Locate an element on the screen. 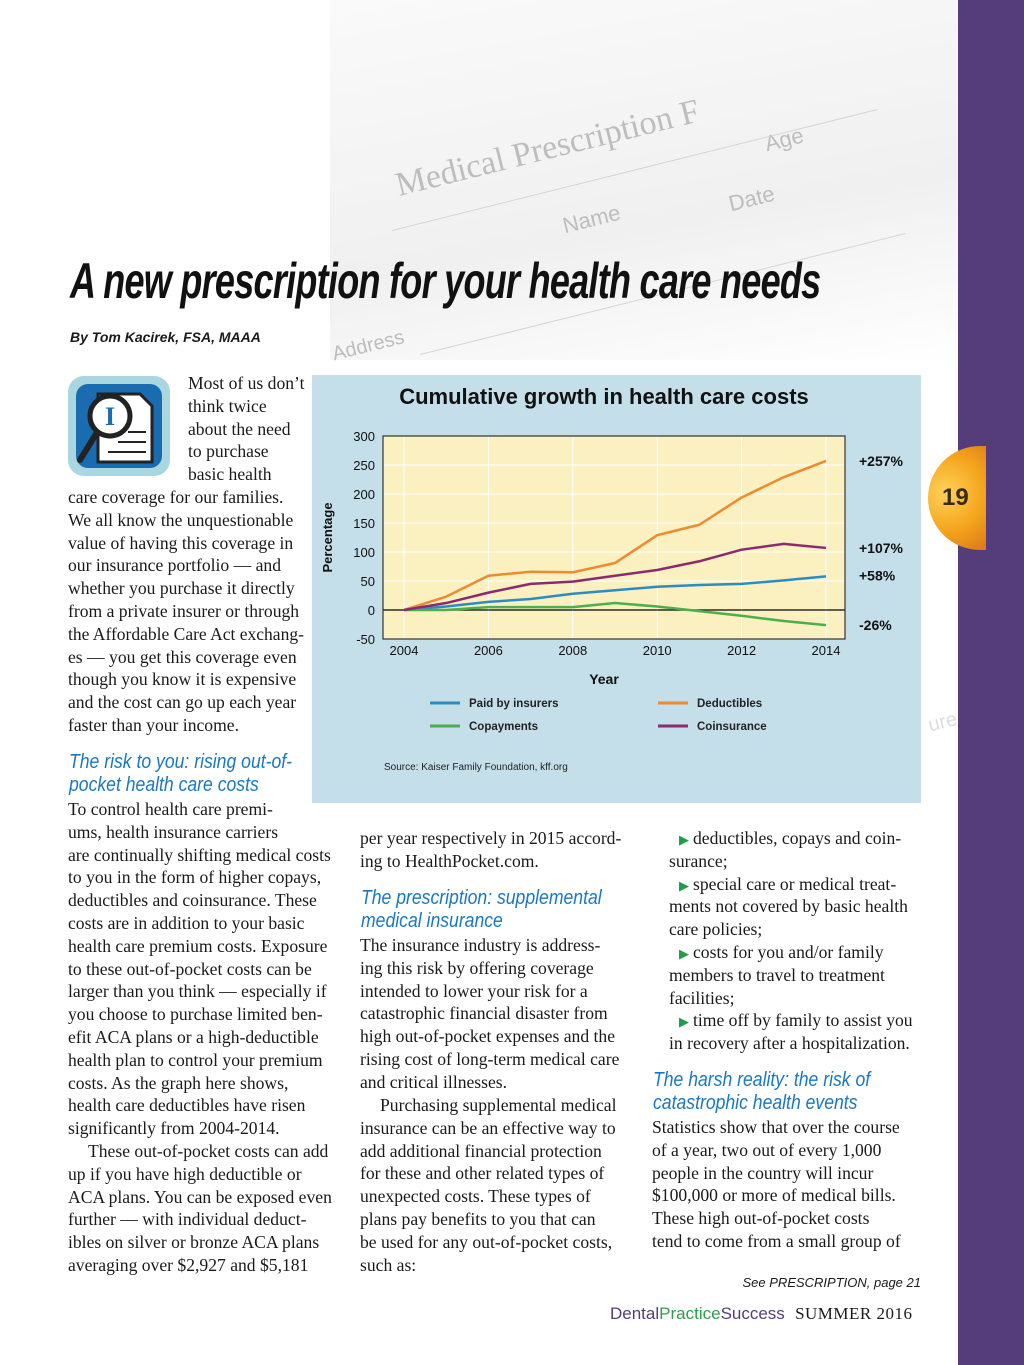 This screenshot has width=1024, height=1365. x-axis-label: Year is located at coordinates (604, 679).